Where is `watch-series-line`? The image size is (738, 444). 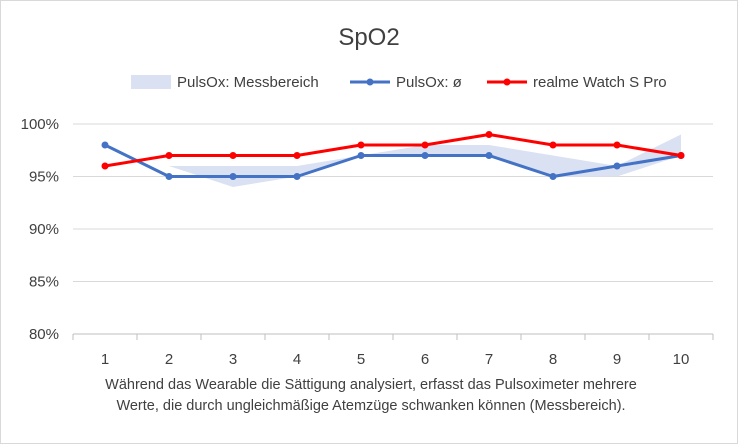 watch-series-line is located at coordinates (393, 150).